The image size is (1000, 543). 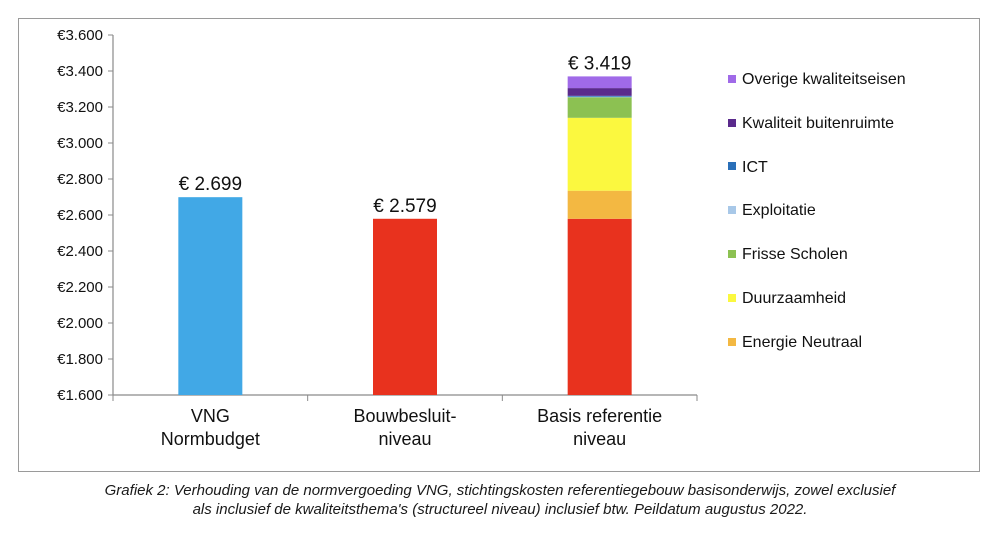 I want to click on y-tick-label: €1.600, so click(x=80, y=395).